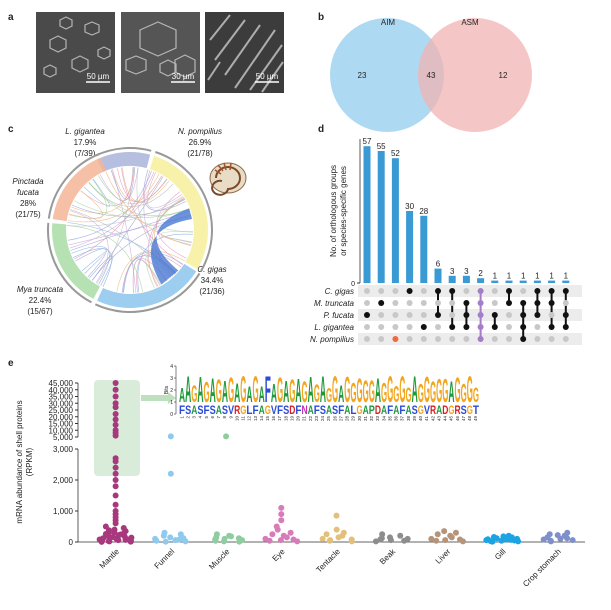  Describe the element at coordinates (61, 410) in the screenshot. I see `y-tick-label: 25,000` at that location.